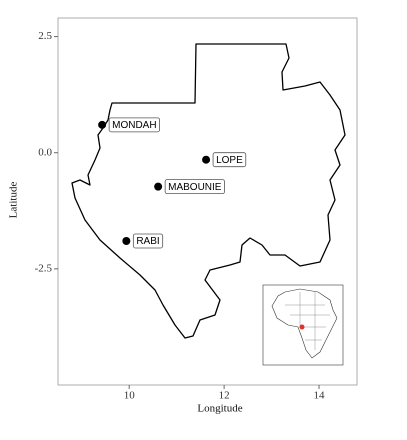 The width and height of the screenshot is (407, 440). What do you see at coordinates (219, 409) in the screenshot?
I see `x-axis-title: Longitude` at bounding box center [219, 409].